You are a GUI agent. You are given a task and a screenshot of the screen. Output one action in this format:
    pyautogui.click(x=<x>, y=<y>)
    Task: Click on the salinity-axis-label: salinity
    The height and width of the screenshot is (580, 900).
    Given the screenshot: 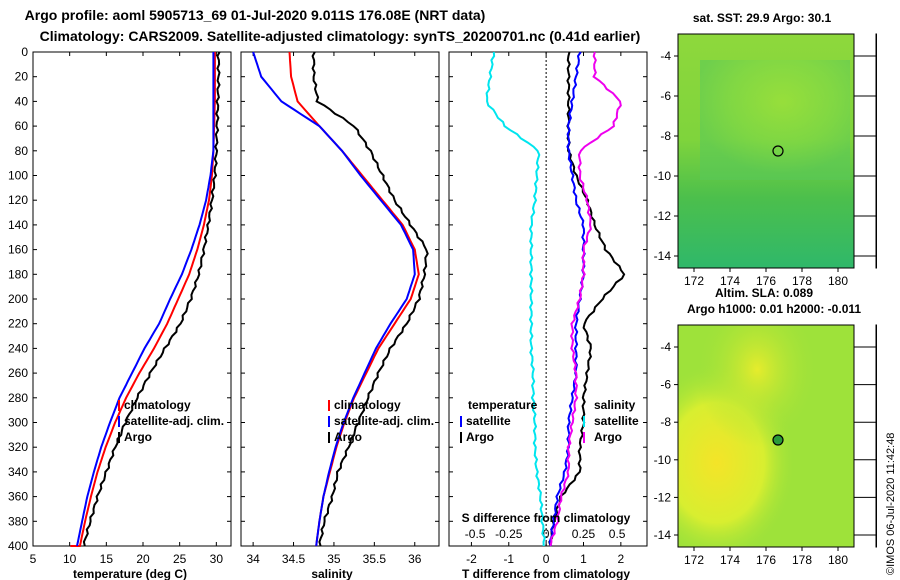 What is the action you would take?
    pyautogui.click(x=332, y=573)
    